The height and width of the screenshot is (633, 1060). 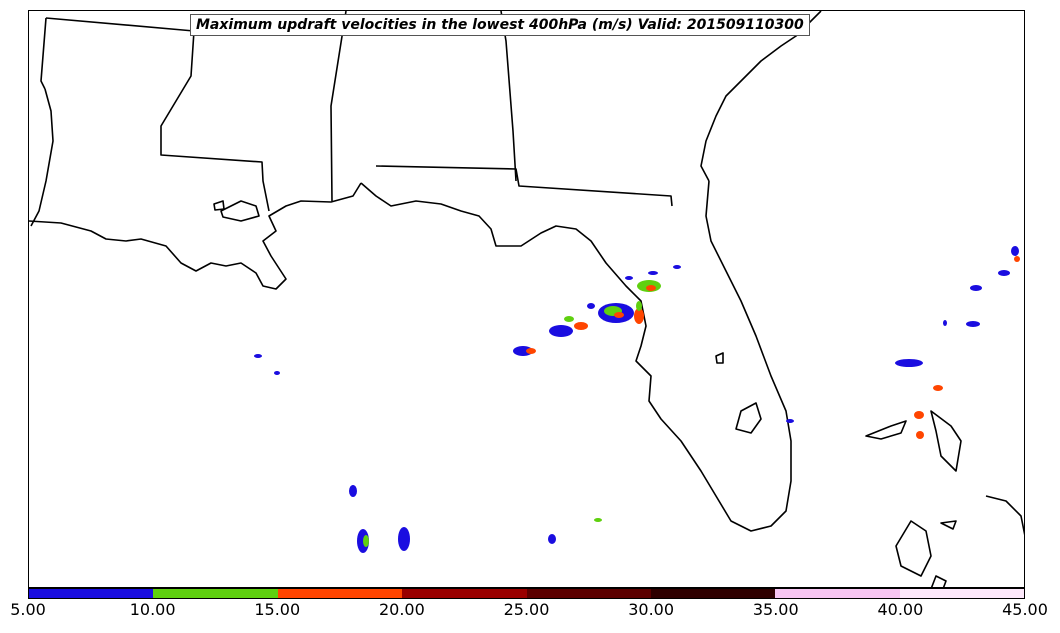 I want to click on bahamas-andros, so click(x=913, y=548).